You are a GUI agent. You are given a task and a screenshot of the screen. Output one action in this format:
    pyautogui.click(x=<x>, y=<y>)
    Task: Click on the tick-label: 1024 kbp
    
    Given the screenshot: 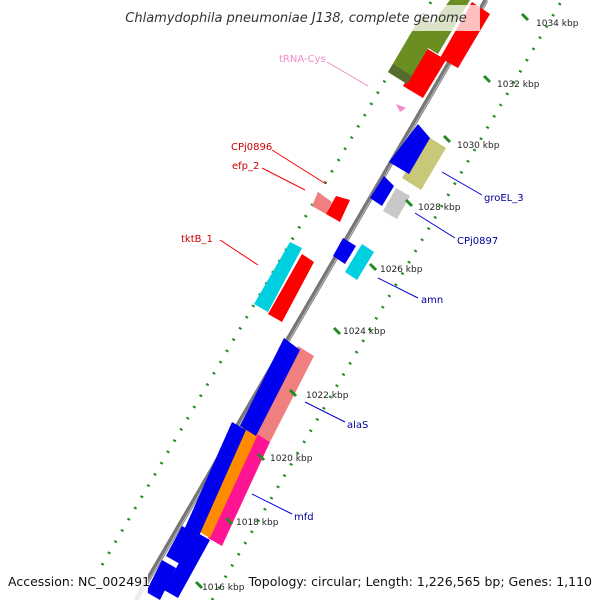 What is the action you would take?
    pyautogui.click(x=364, y=332)
    